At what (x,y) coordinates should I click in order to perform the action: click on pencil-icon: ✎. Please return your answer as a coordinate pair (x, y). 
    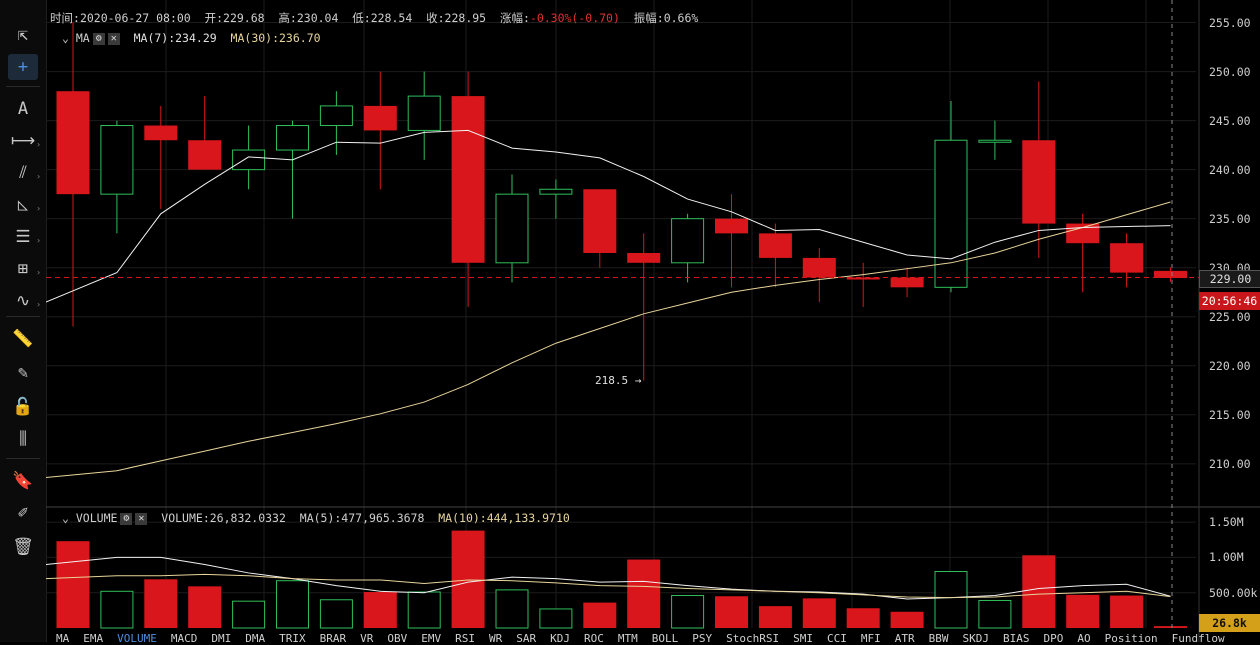
    Looking at the image, I should click on (23, 373).